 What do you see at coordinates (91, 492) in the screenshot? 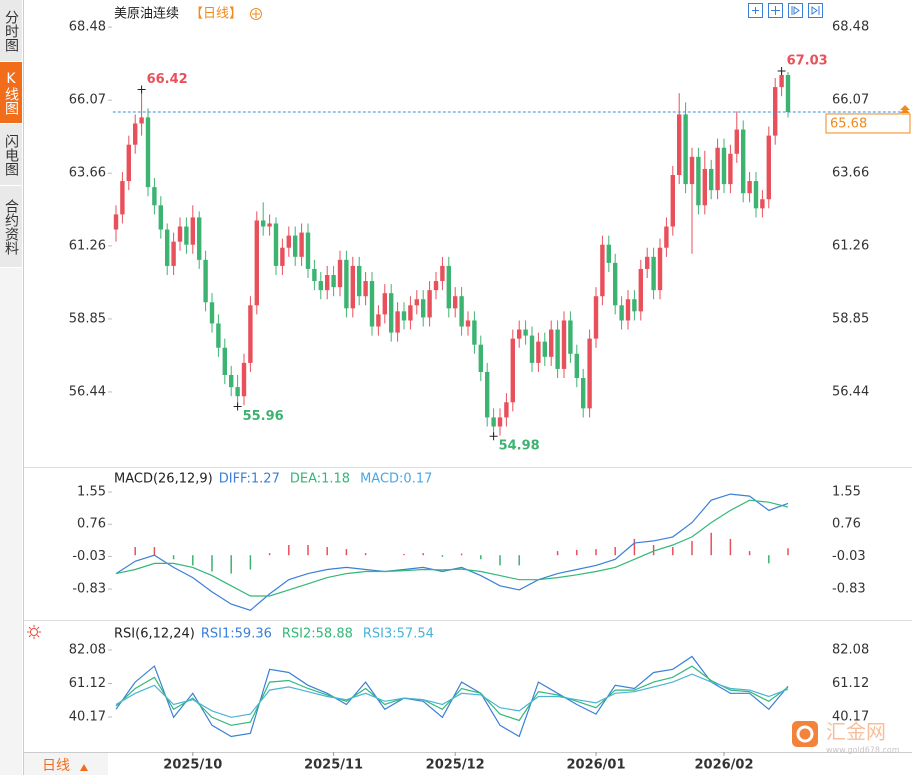
I see `y-tick-label-left: 1.55` at bounding box center [91, 492].